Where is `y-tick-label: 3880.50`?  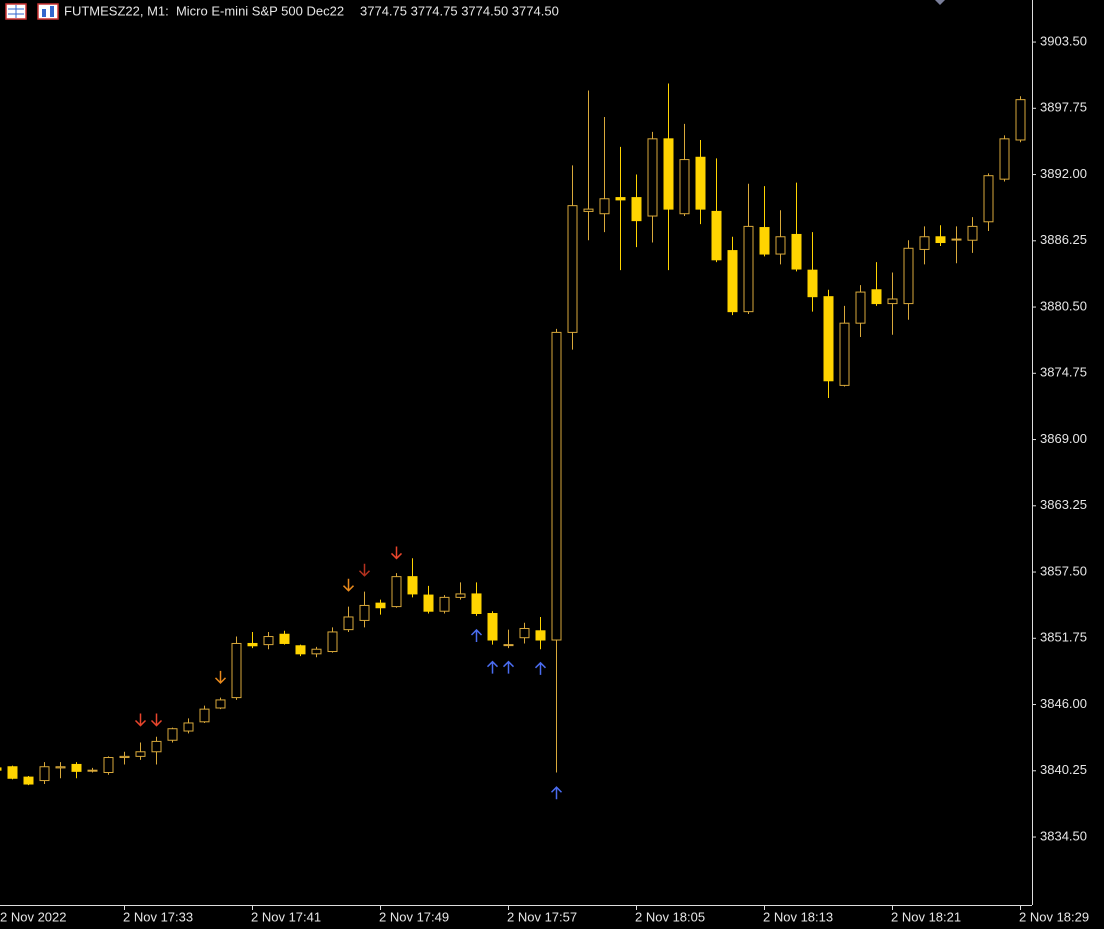 y-tick-label: 3880.50 is located at coordinates (1063, 305).